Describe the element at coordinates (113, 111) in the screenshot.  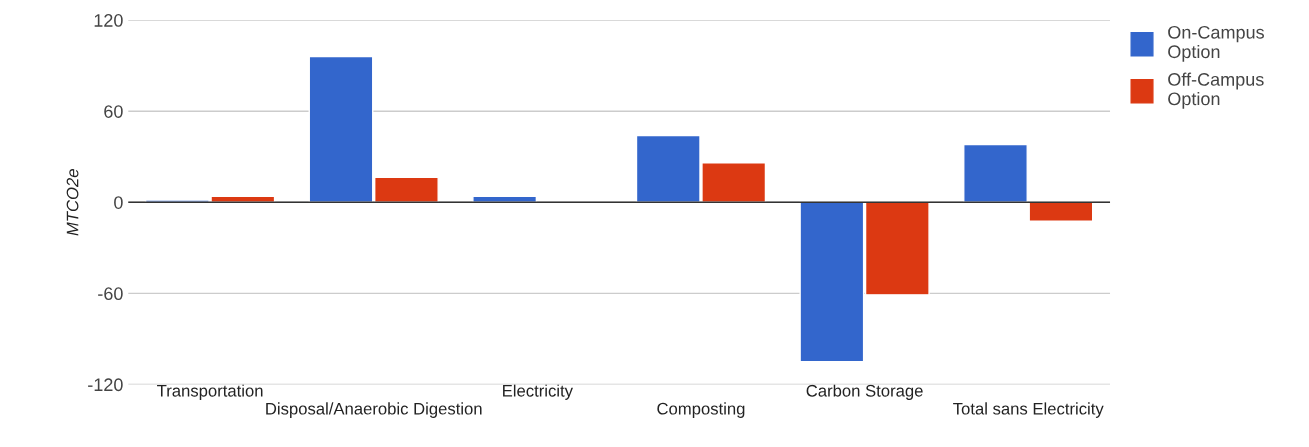
I see `y-tick-label: 60` at that location.